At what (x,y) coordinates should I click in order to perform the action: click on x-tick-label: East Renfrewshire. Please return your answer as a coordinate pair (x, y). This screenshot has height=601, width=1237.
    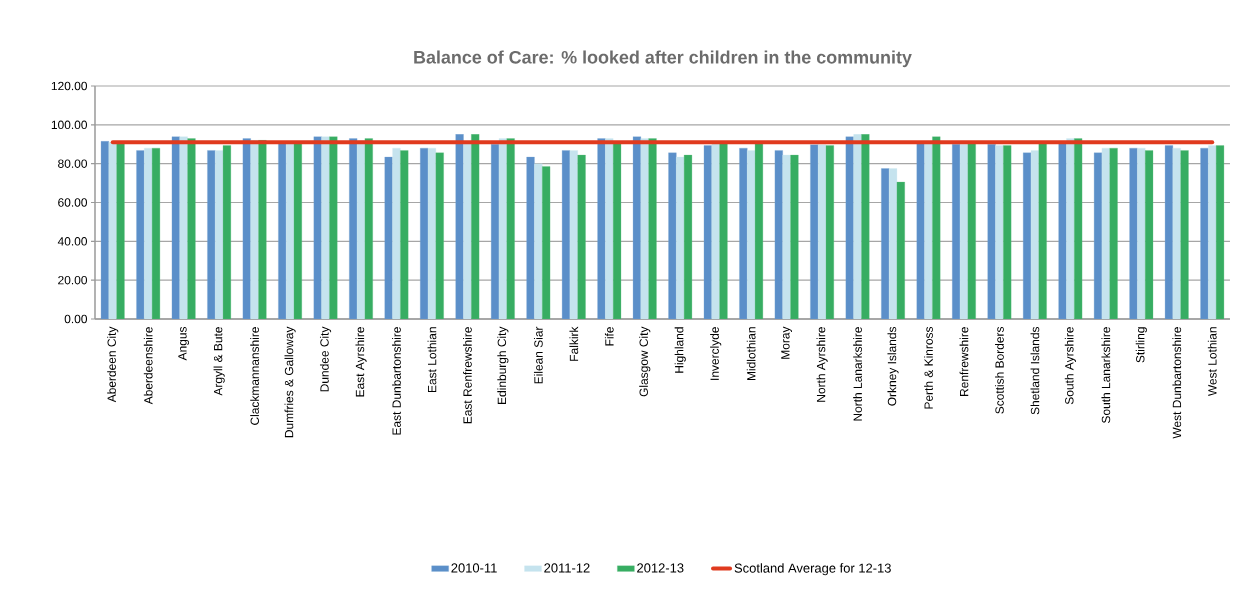
    Looking at the image, I should click on (467, 375).